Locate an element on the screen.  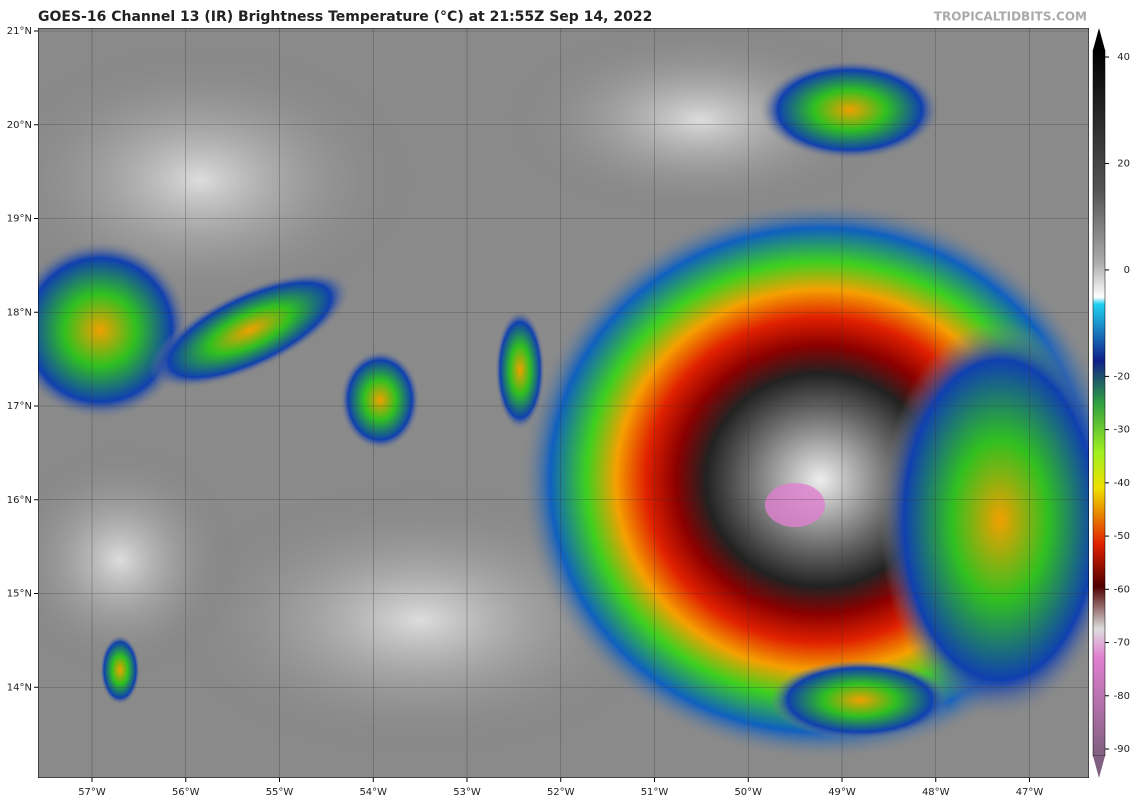
lon-label: 49°W is located at coordinates (842, 792).